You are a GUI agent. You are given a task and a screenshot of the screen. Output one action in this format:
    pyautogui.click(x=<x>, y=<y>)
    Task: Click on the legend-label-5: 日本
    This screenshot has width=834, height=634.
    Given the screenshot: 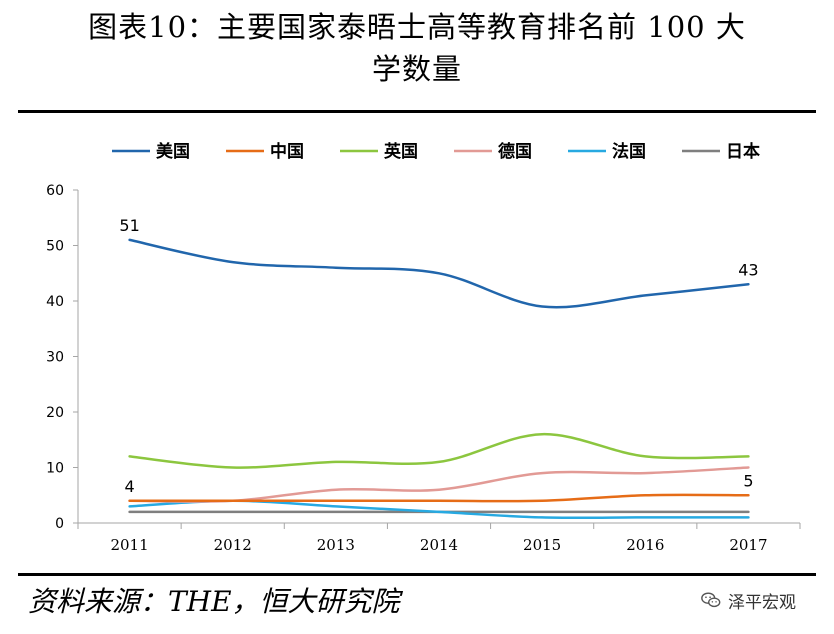 What is the action you would take?
    pyautogui.click(x=743, y=151)
    